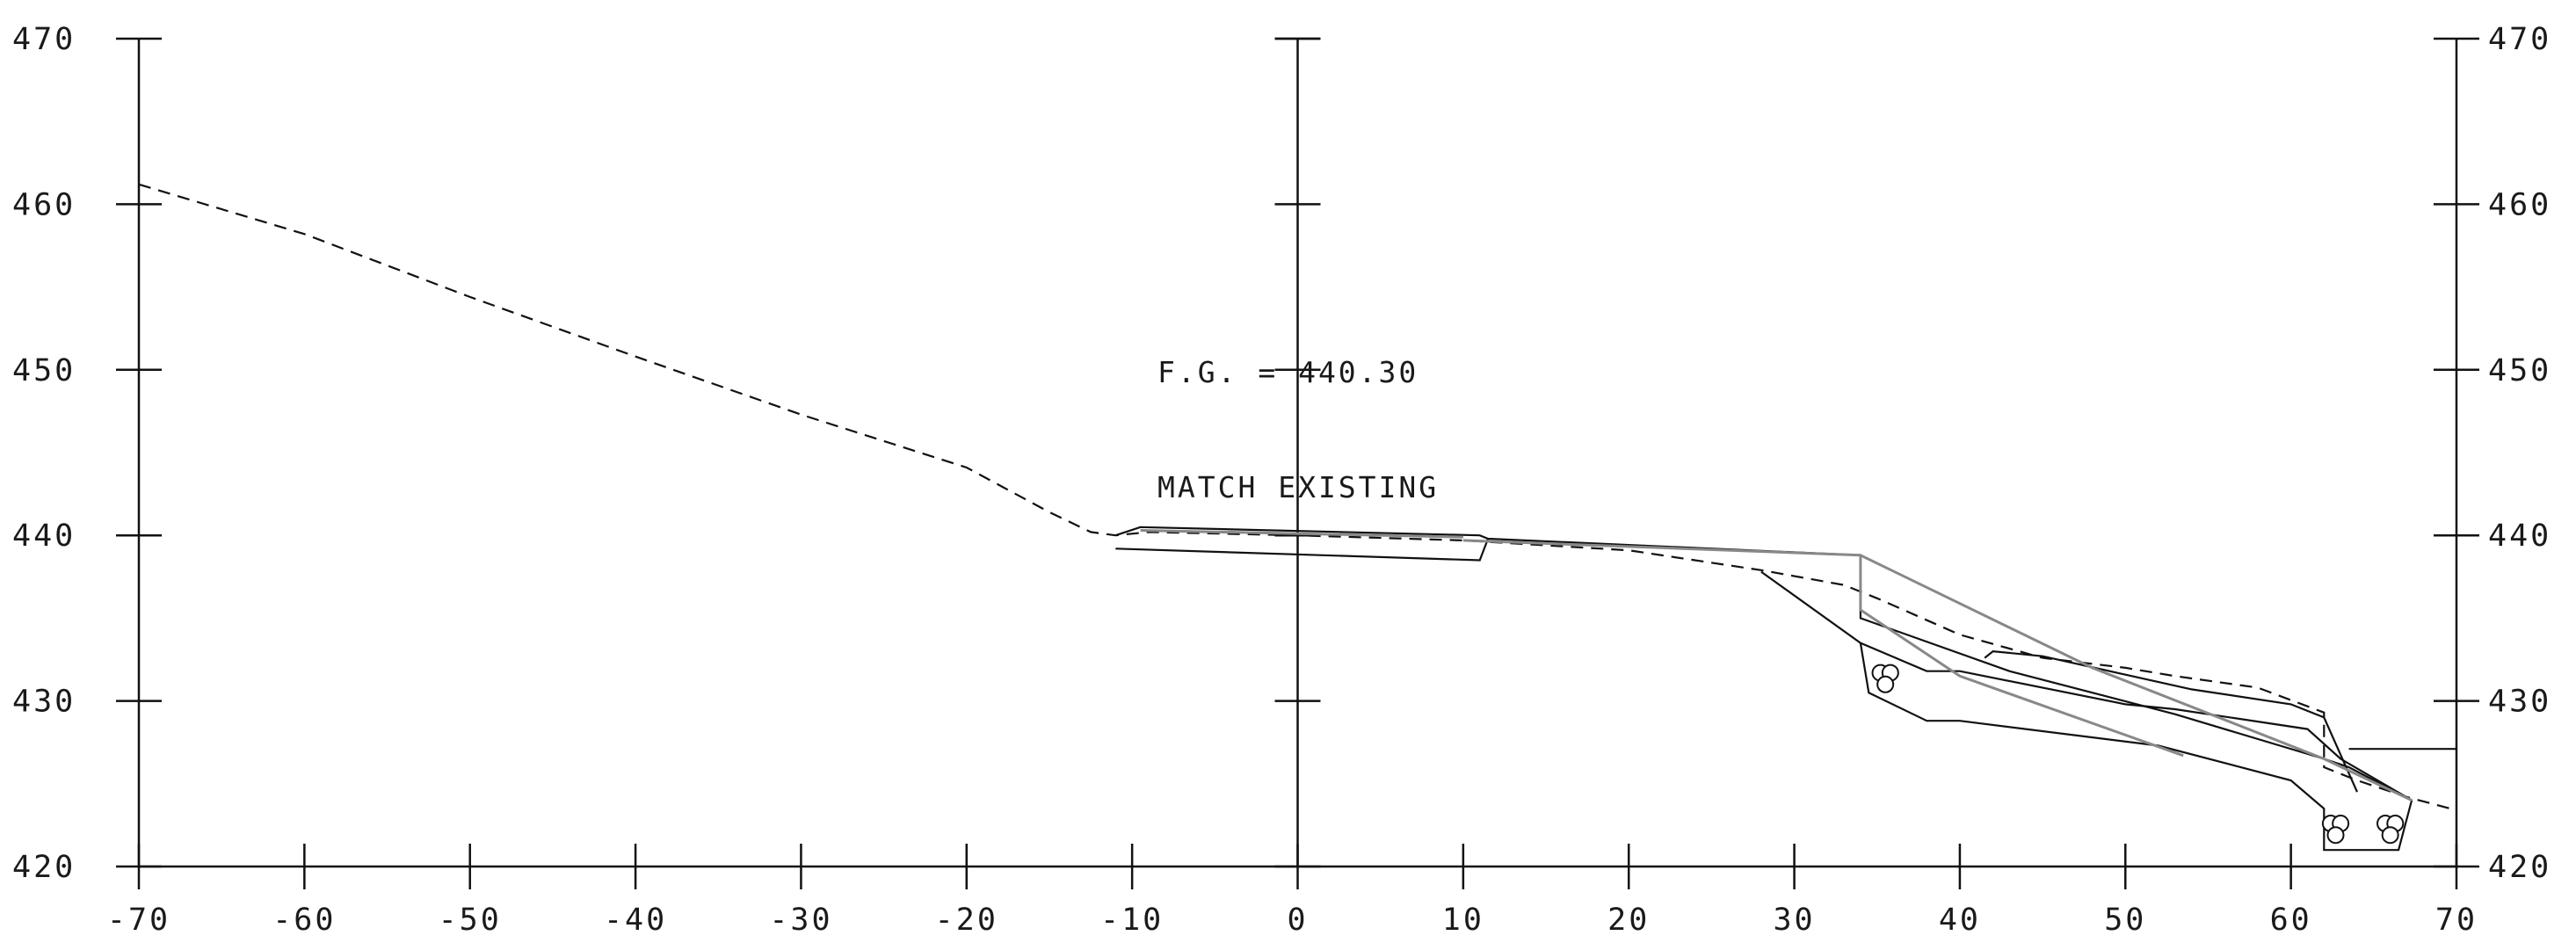  I want to click on y-tick-label-right: 440, so click(2519, 536).